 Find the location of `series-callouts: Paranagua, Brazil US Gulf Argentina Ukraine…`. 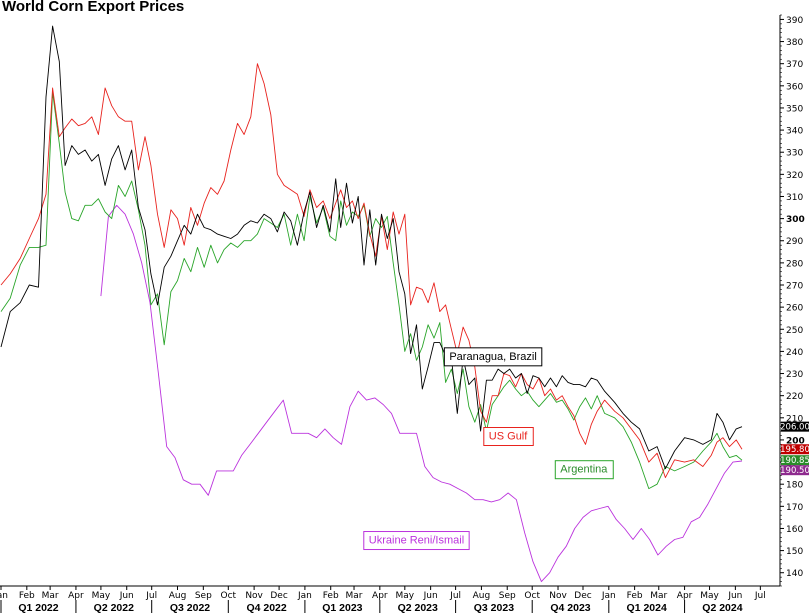

series-callouts: Paranagua, Brazil US Gulf Argentina Ukraine… is located at coordinates (488, 449).